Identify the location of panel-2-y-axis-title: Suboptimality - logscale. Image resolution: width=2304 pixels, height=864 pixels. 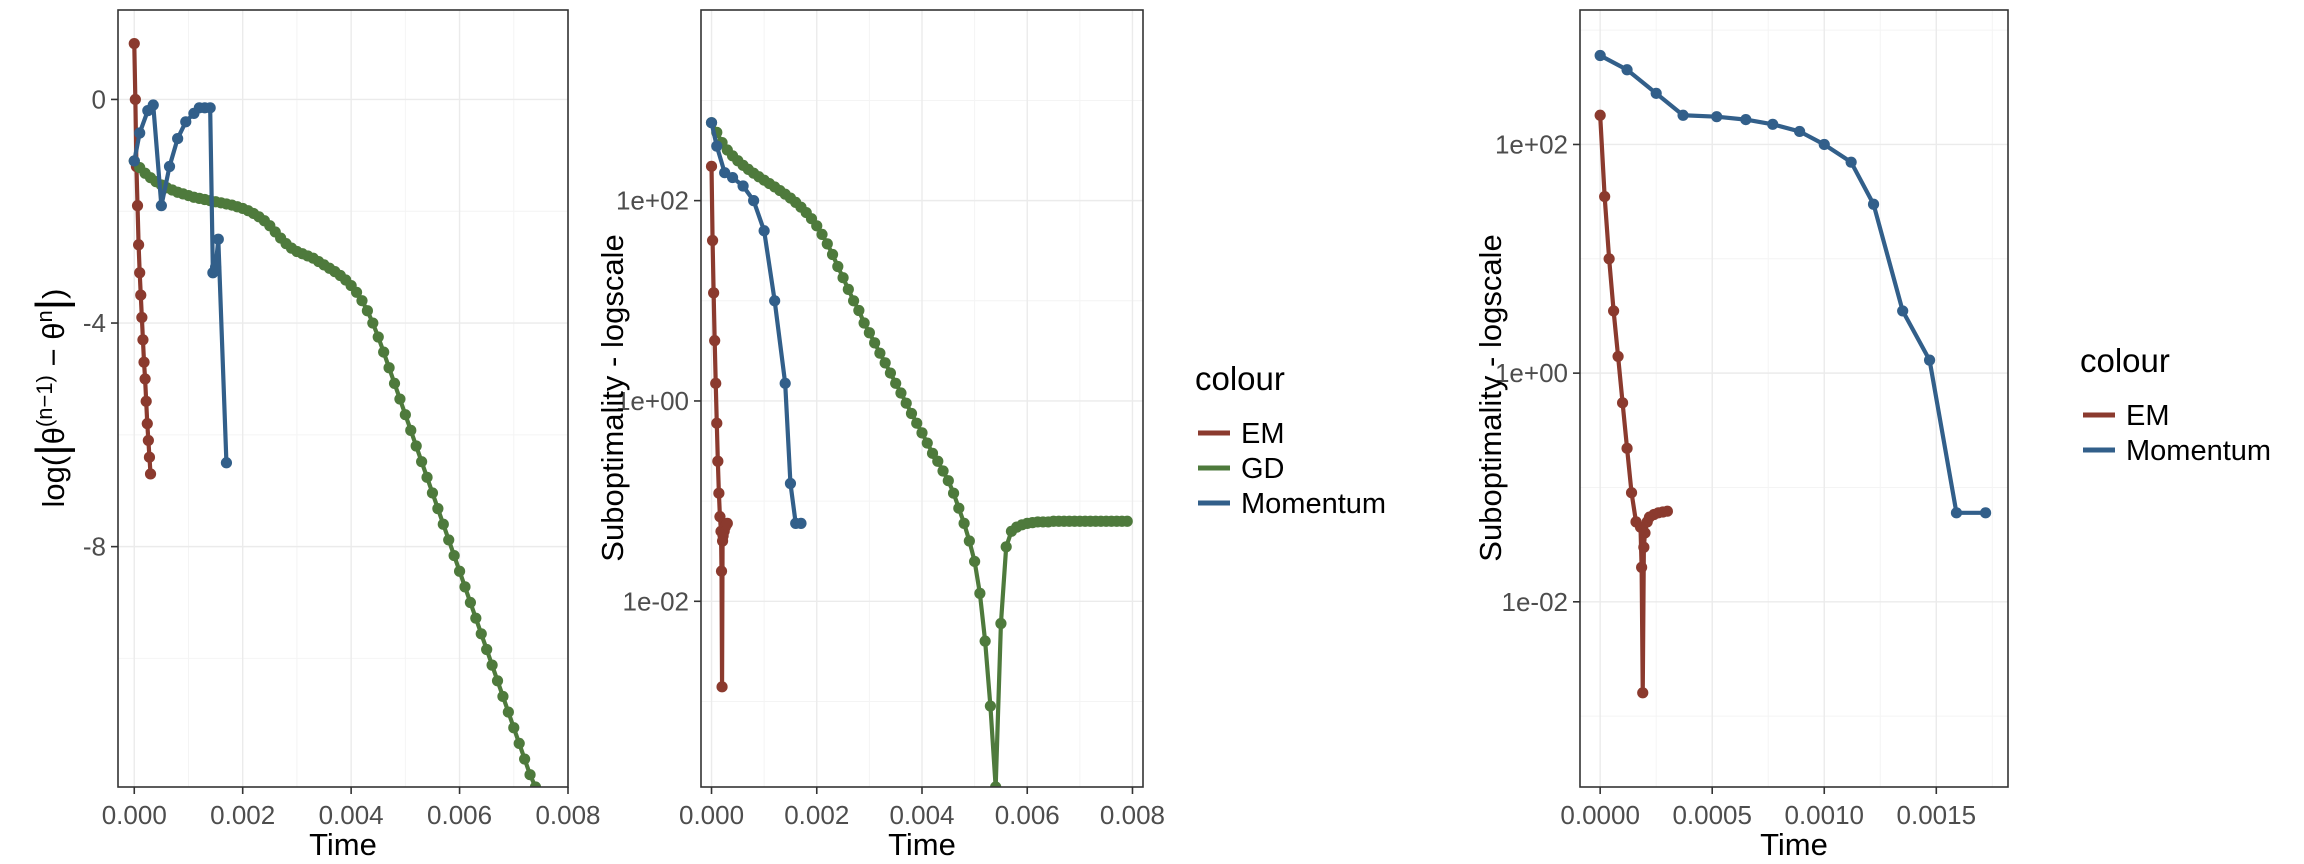
(612, 397).